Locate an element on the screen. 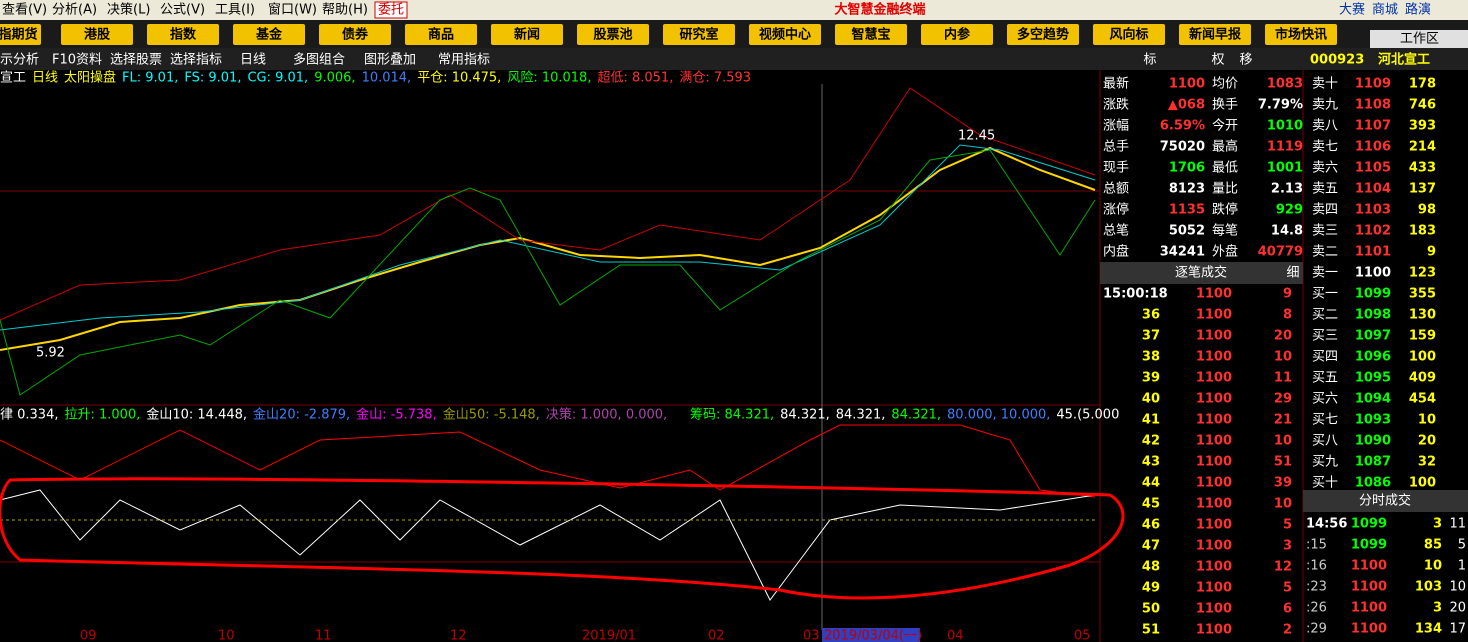 Image resolution: width=1468 pixels, height=642 pixels. quote-value: 1001 is located at coordinates (1285, 168).